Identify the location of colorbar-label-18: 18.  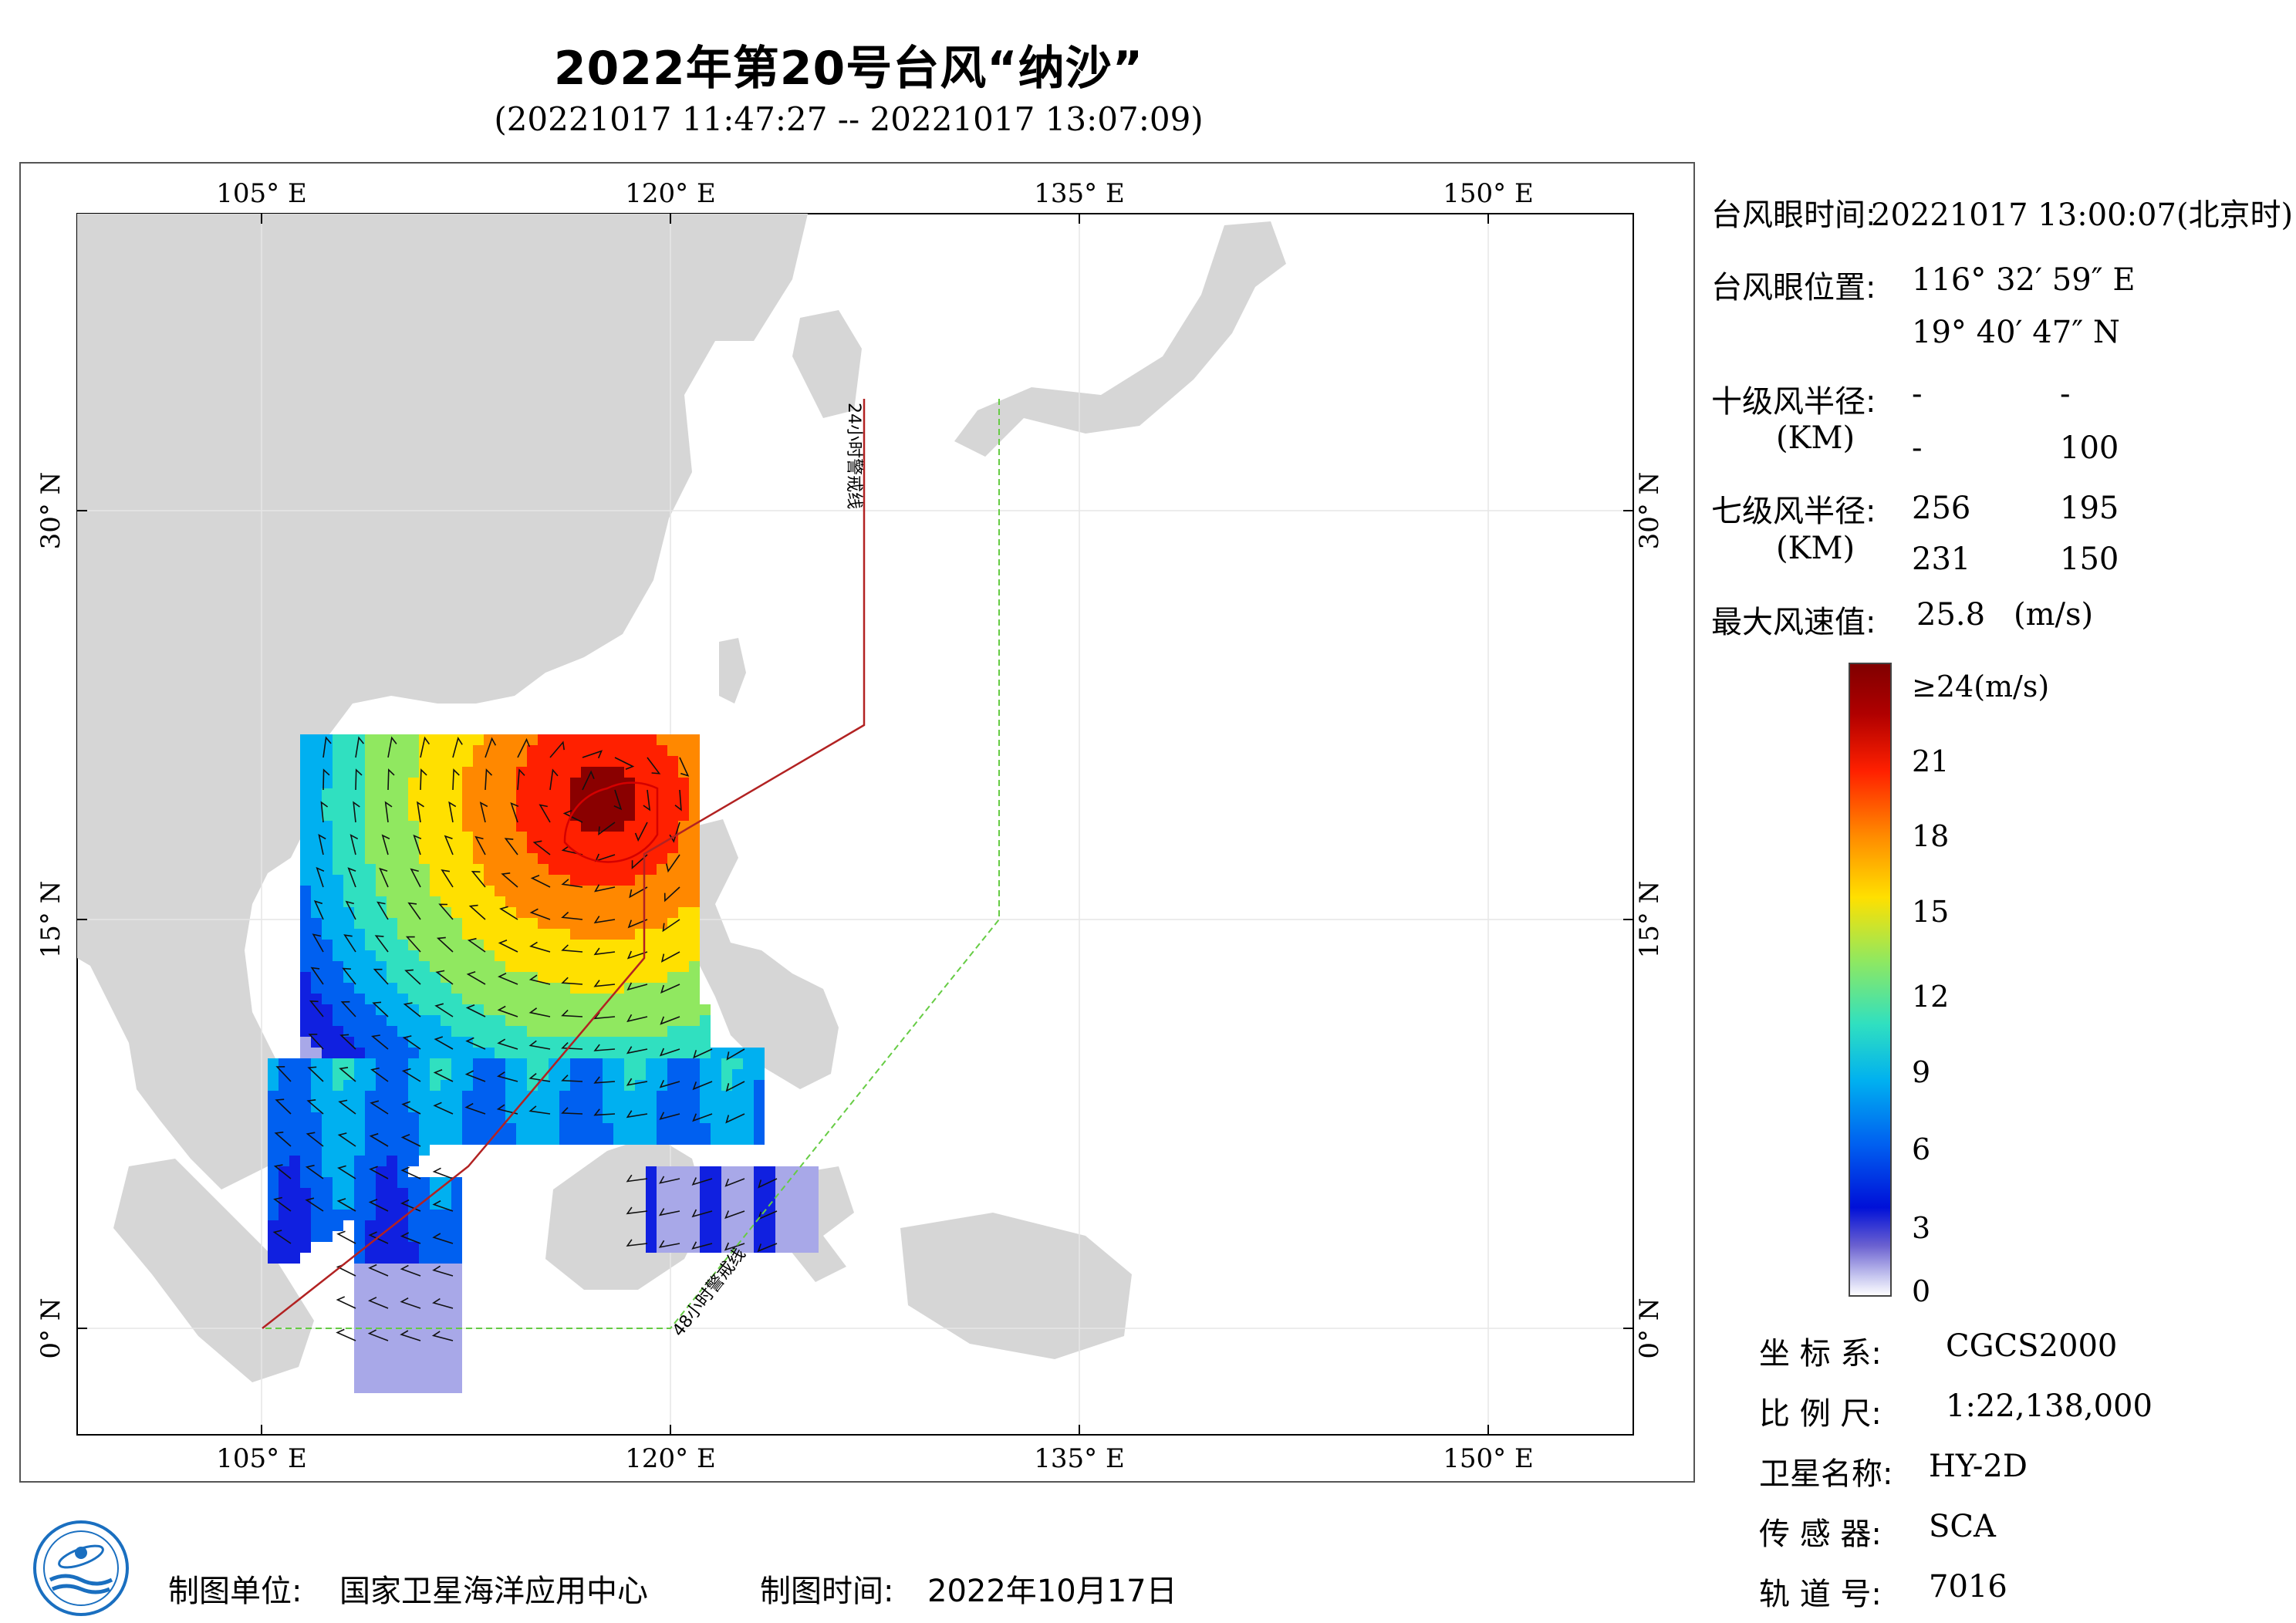
(1931, 836).